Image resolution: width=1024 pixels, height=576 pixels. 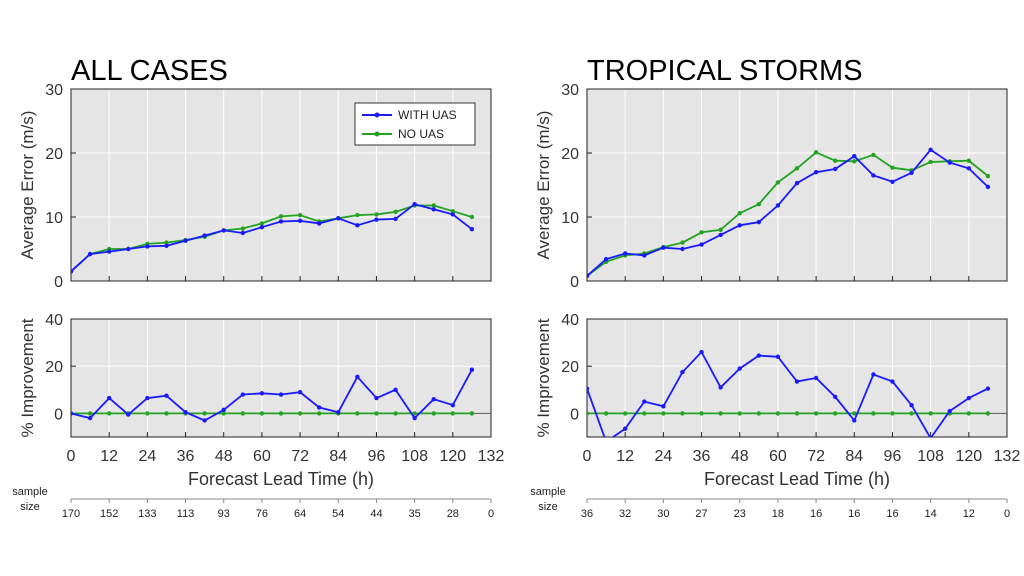 What do you see at coordinates (414, 456) in the screenshot?
I see `x-tick-label: 108` at bounding box center [414, 456].